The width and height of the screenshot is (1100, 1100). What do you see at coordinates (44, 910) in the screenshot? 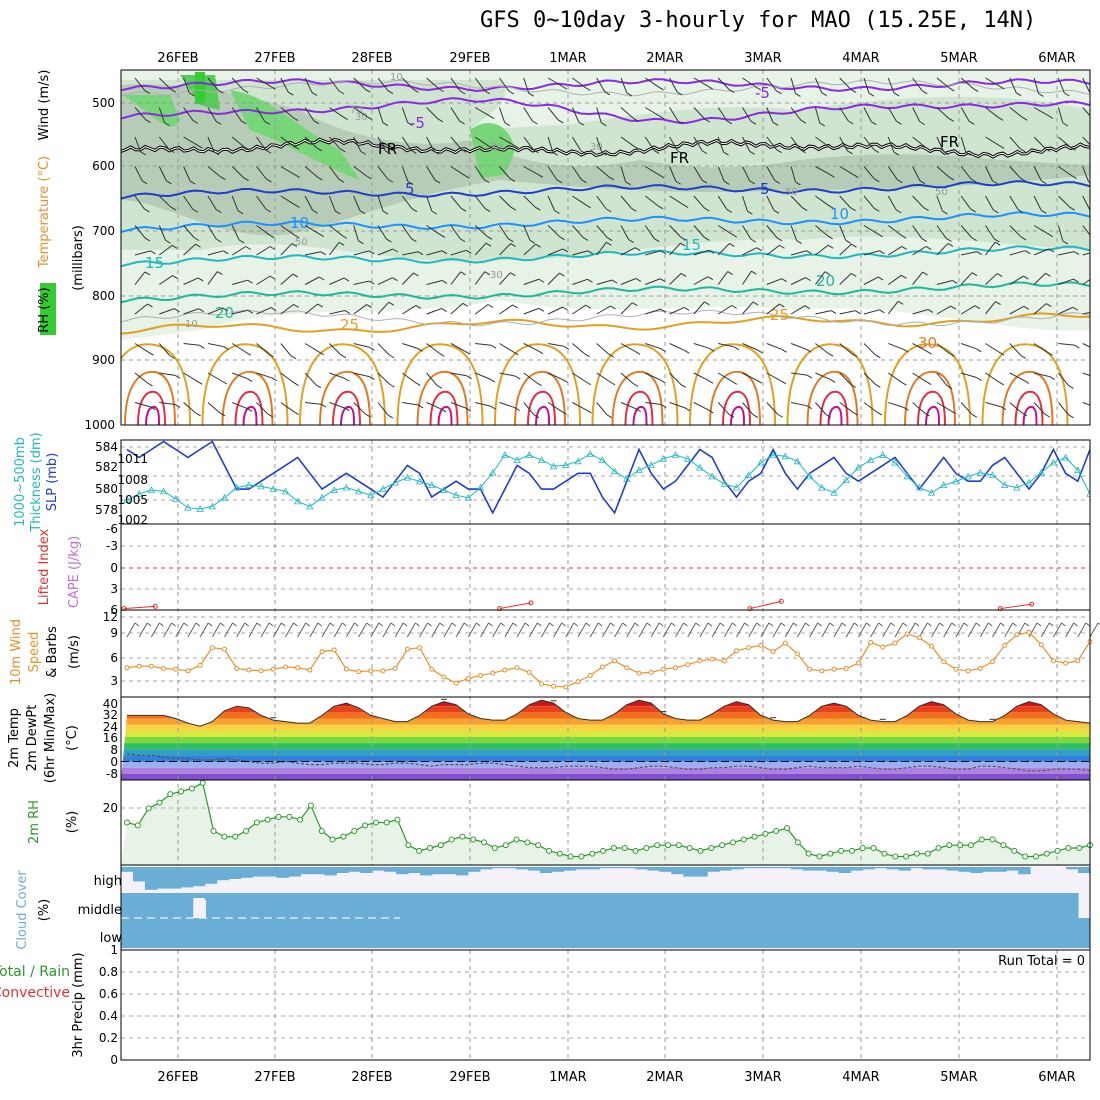
I see `axis-label-cloud-unit: (%)` at bounding box center [44, 910].